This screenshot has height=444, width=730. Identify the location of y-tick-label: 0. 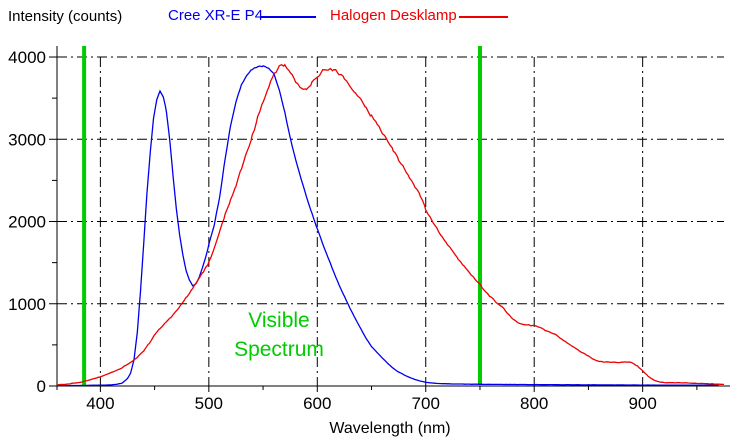
(41, 386).